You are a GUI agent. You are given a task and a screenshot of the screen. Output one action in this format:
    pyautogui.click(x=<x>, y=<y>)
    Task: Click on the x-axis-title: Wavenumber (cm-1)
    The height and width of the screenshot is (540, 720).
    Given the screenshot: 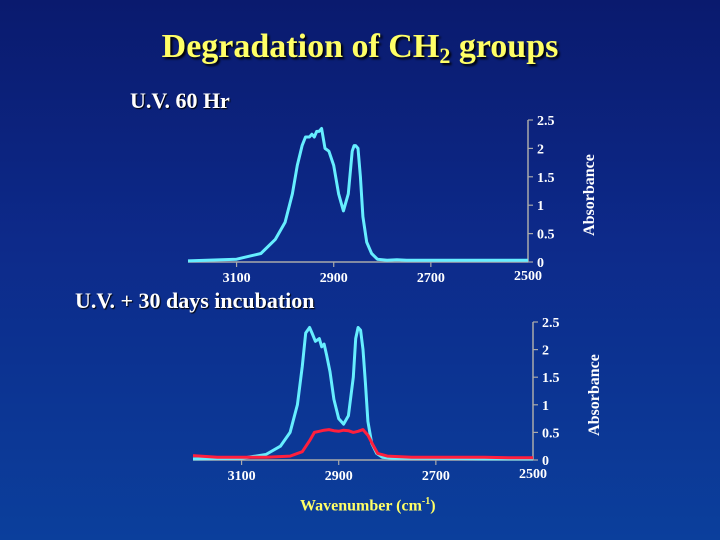 What is the action you would take?
    pyautogui.click(x=368, y=505)
    